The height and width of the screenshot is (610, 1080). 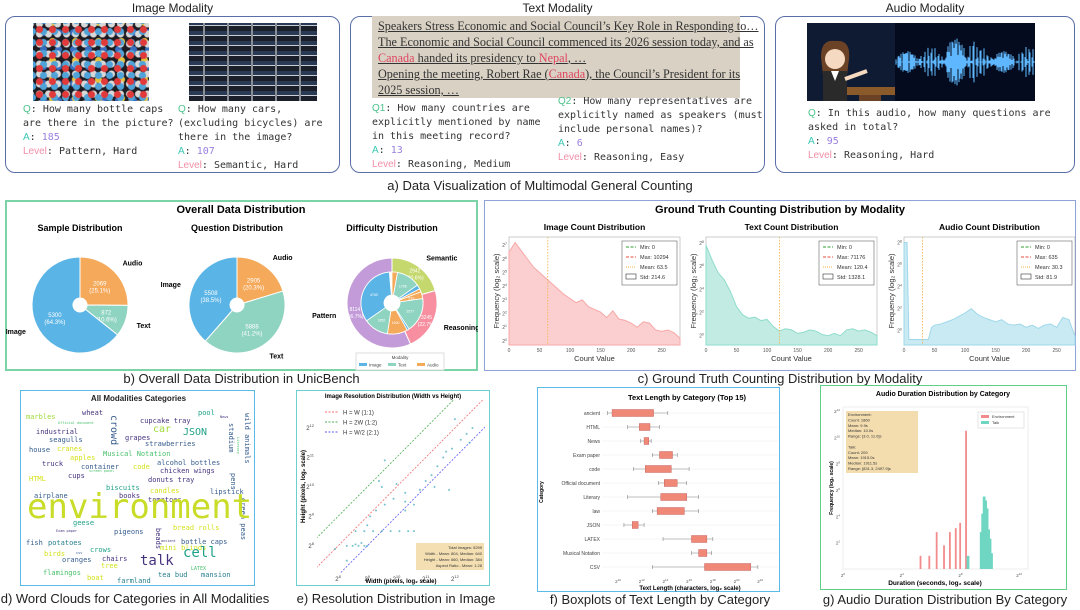 I want to click on legend-label-std: Std: 1328.1, so click(x=851, y=278).